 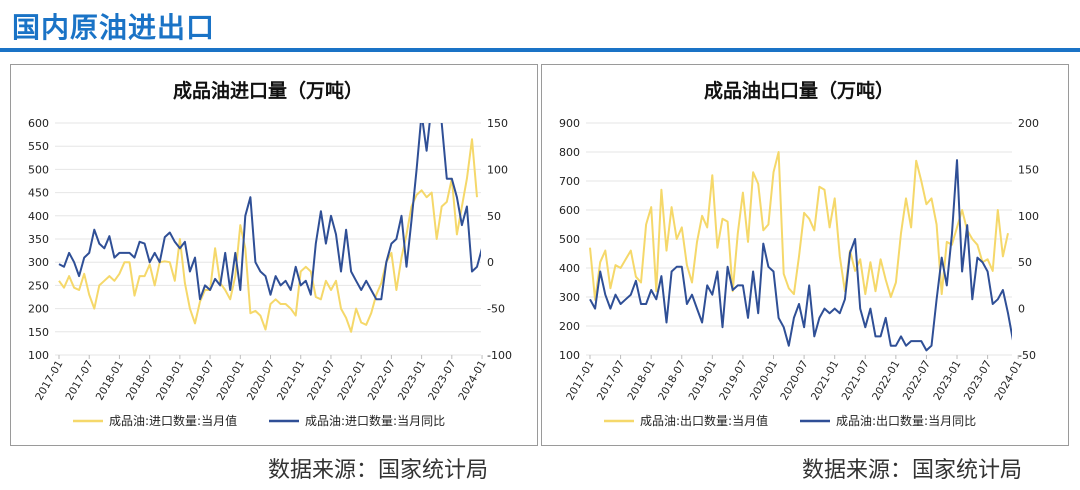 What do you see at coordinates (378, 470) in the screenshot?
I see `import-source-note: 数据来源：国家统计局` at bounding box center [378, 470].